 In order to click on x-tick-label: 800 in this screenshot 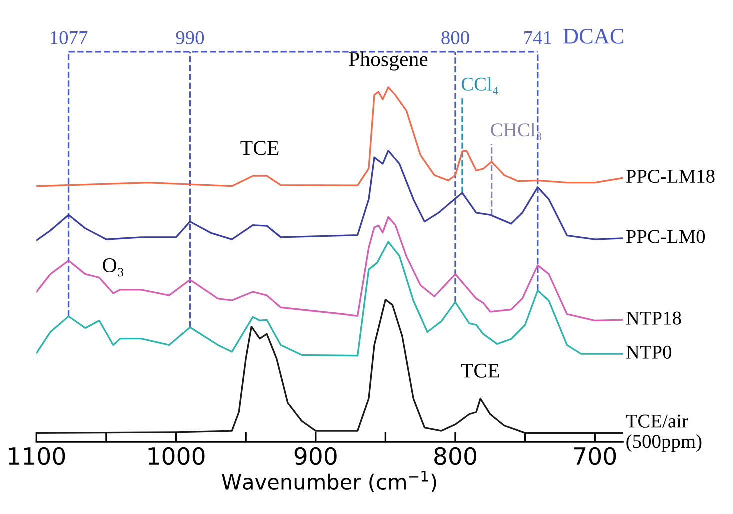, I will do `click(455, 456)`.